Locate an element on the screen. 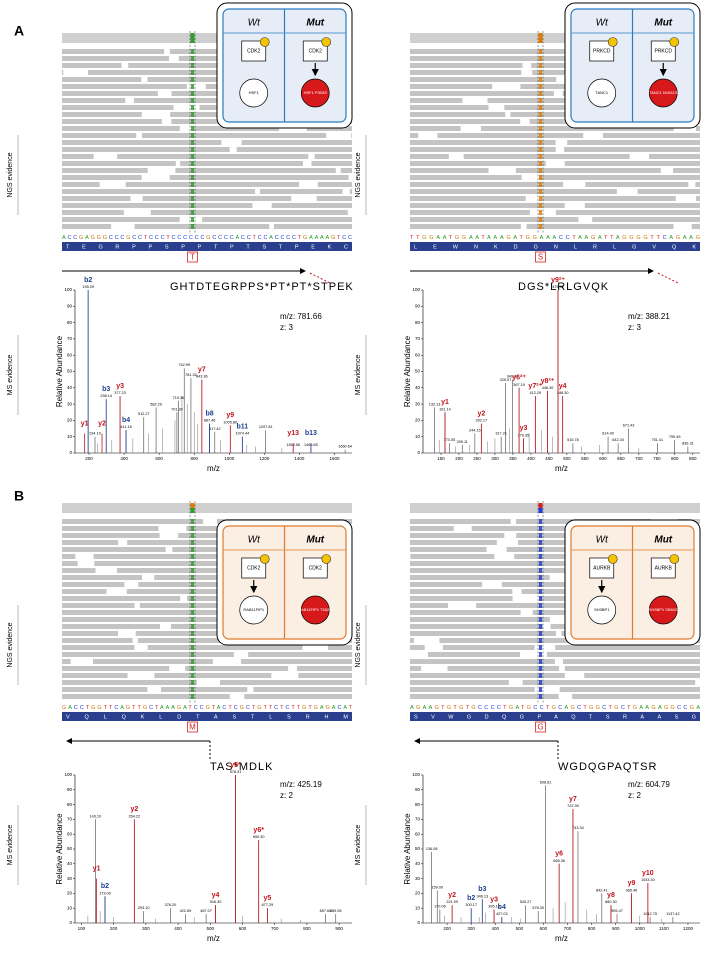 This screenshot has height=975, width=709. y-tick-label: 70 is located at coordinates (70, 819).